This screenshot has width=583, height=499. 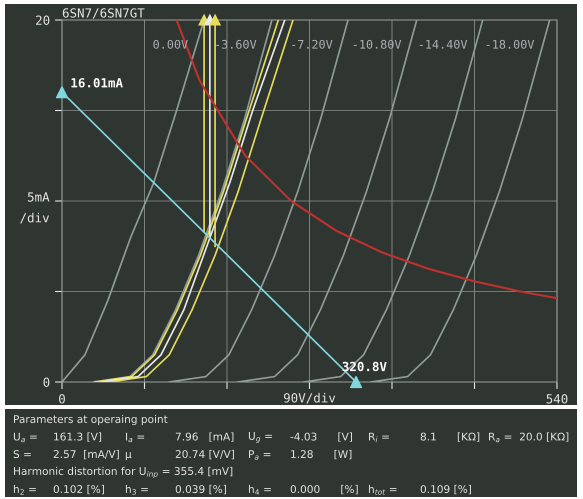 What do you see at coordinates (310, 398) in the screenshot?
I see `x-axis-title: 90V/div` at bounding box center [310, 398].